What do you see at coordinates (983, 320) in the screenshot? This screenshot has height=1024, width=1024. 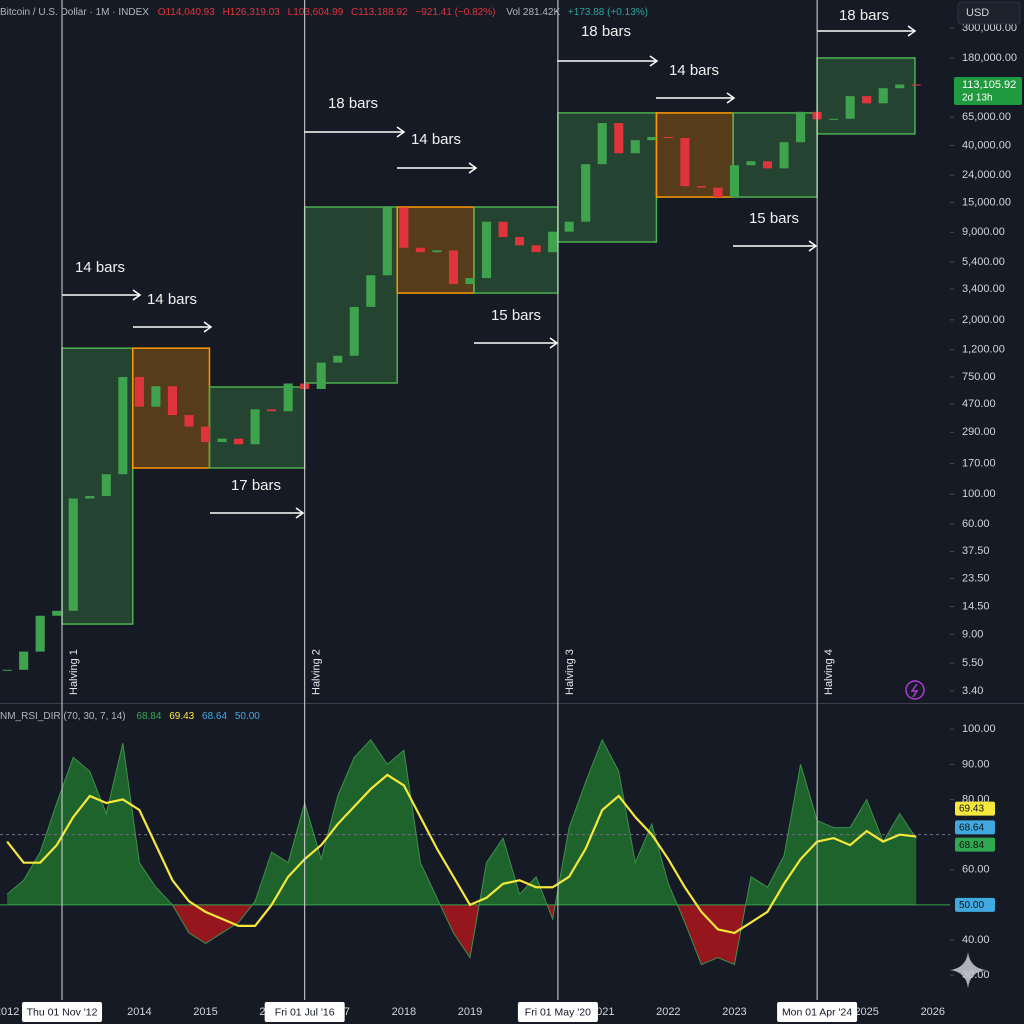 I see `y-tick-label: 2,000.00` at bounding box center [983, 320].